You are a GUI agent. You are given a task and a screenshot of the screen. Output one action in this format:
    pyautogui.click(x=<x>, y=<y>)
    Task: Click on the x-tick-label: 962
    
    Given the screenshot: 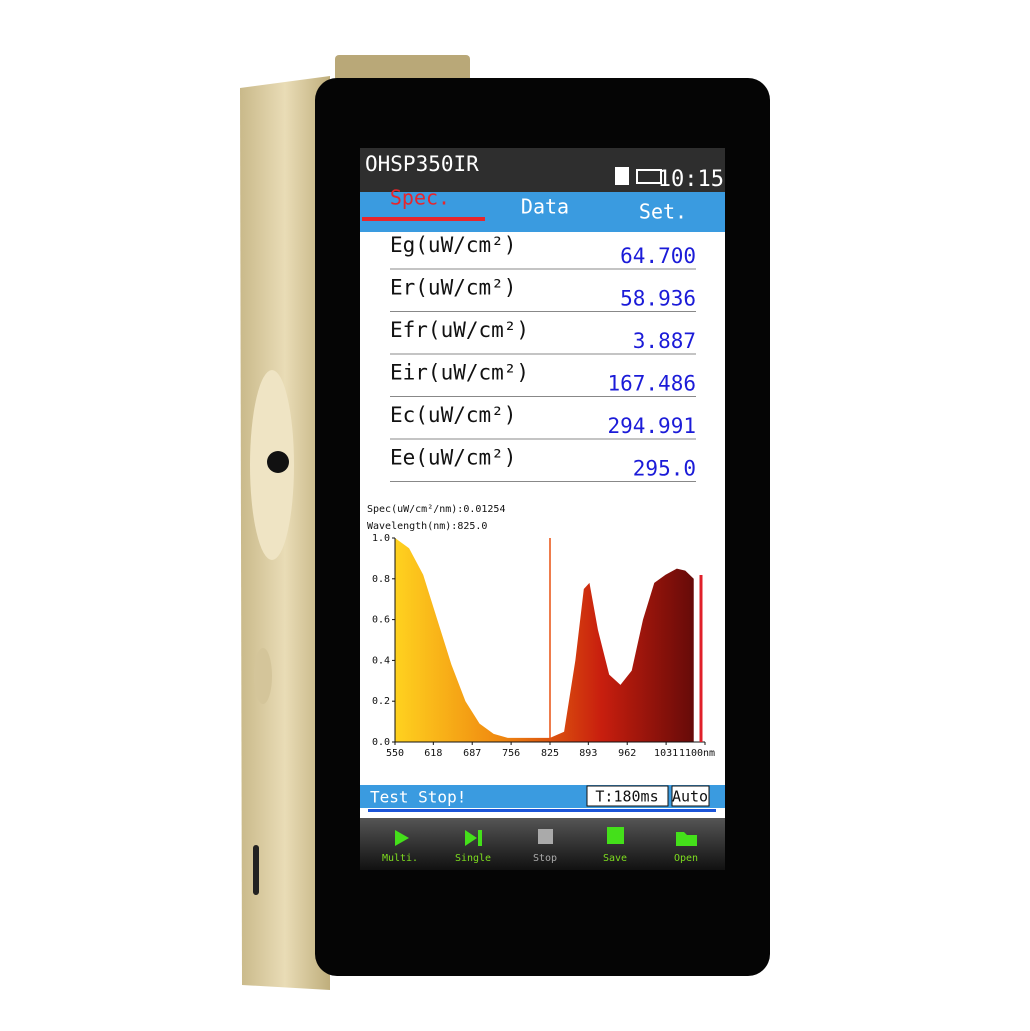 What is the action you would take?
    pyautogui.click(x=627, y=753)
    